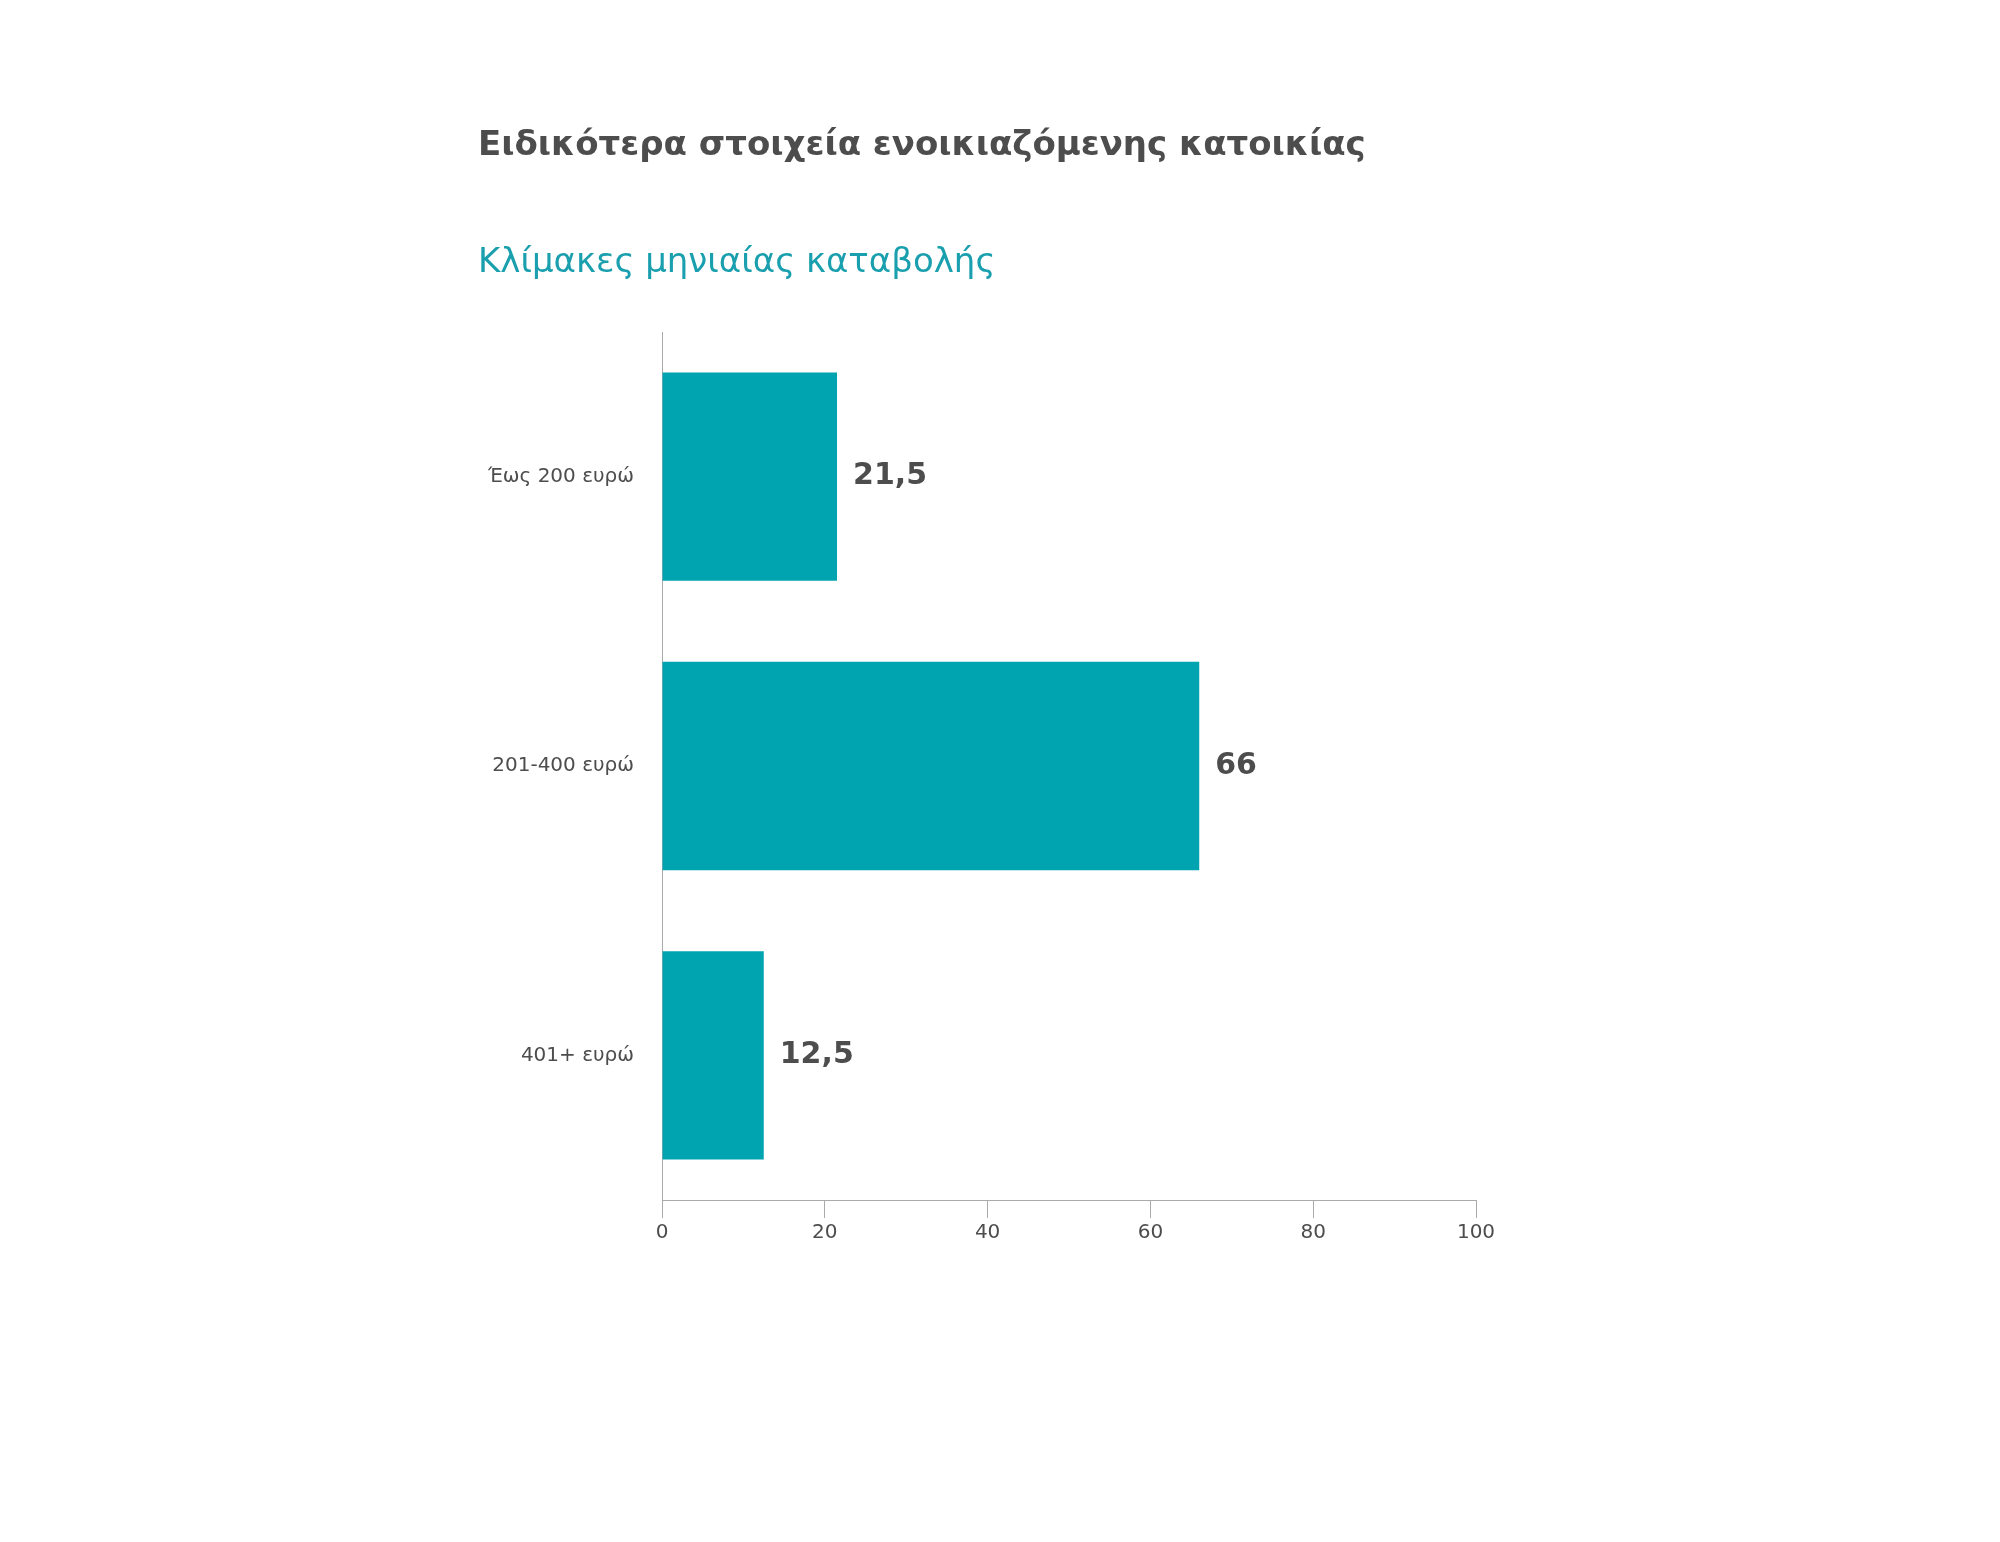  I want to click on x-tick-label: 0, so click(662, 1231).